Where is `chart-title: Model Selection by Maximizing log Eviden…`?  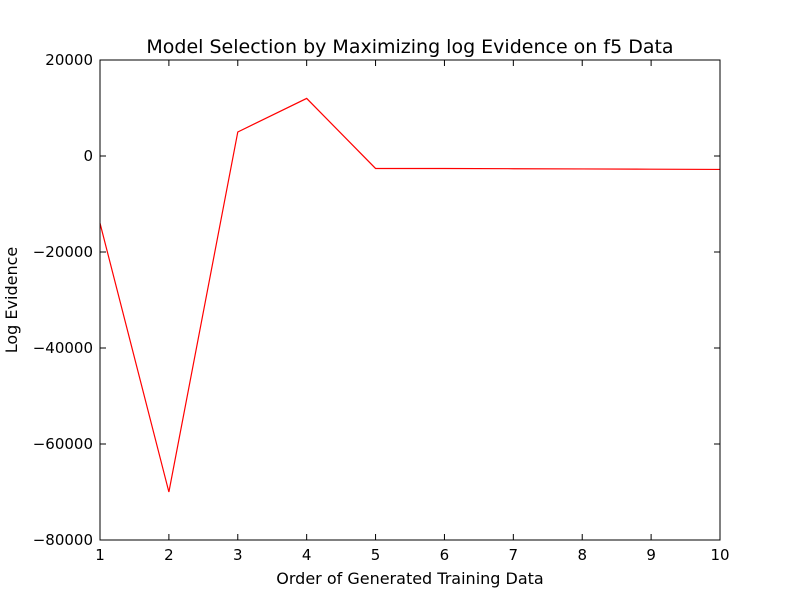
chart-title: Model Selection by Maximizing log Eviden… is located at coordinates (409, 47).